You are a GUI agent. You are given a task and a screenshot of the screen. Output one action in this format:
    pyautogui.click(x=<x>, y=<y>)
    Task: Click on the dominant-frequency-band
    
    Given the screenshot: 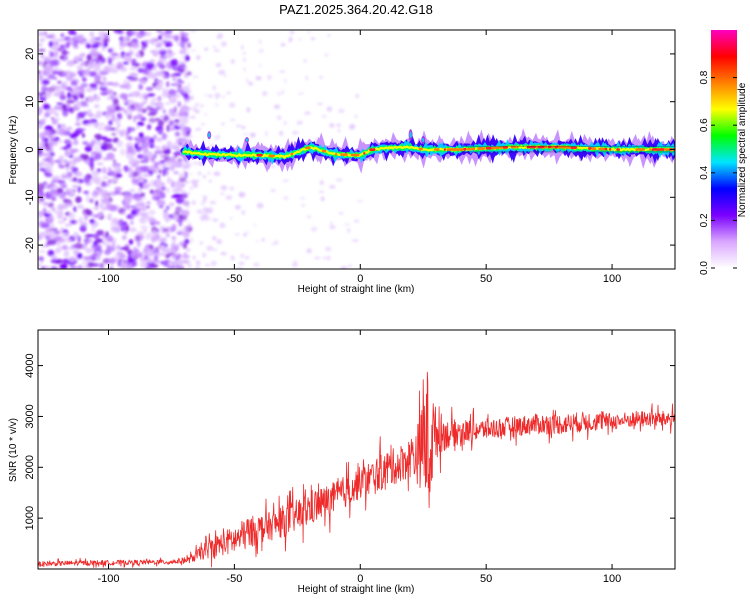 What is the action you would take?
    pyautogui.click(x=427, y=151)
    